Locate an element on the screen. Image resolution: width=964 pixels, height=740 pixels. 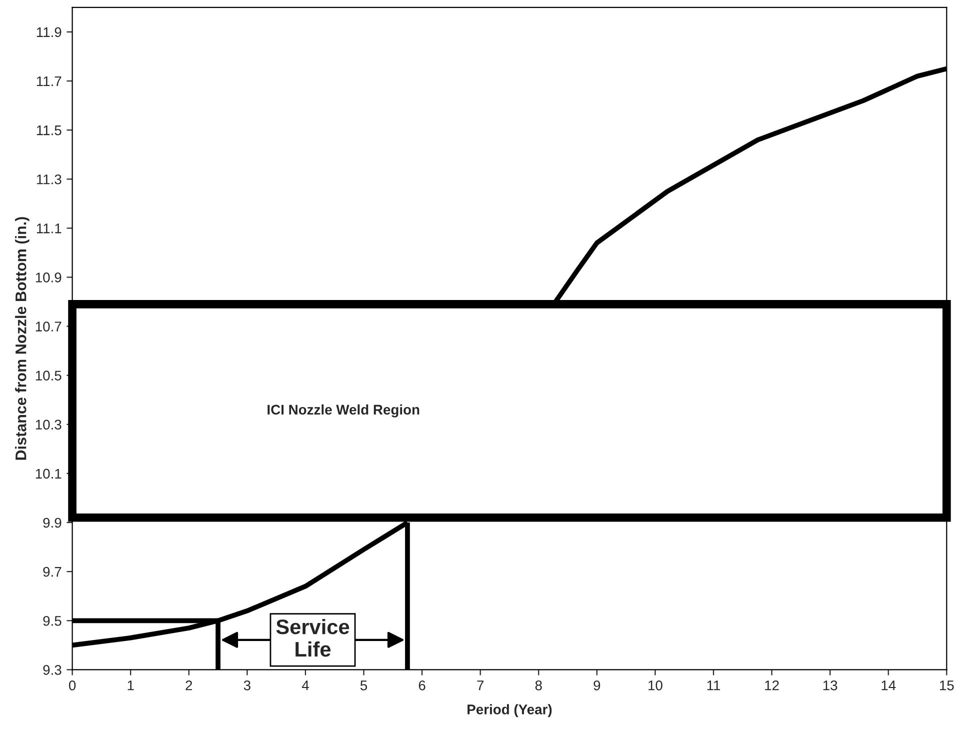
y-tick-label: 10.3 is located at coordinates (49, 425).